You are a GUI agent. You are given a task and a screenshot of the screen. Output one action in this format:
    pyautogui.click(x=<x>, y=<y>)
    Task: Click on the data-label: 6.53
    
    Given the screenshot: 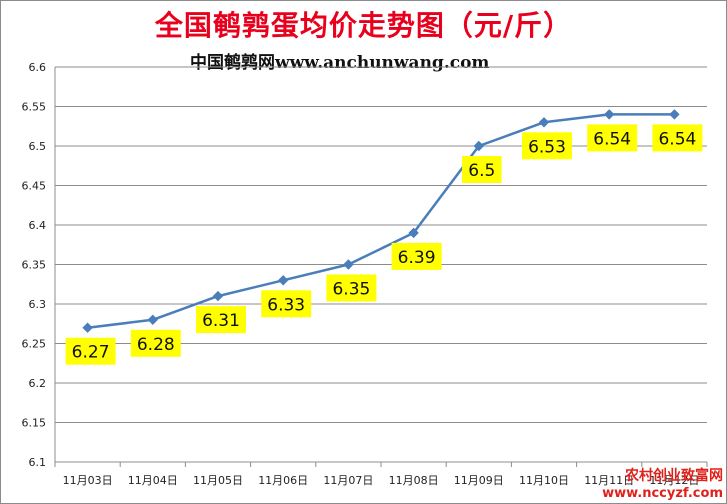 What is the action you would take?
    pyautogui.click(x=547, y=147)
    